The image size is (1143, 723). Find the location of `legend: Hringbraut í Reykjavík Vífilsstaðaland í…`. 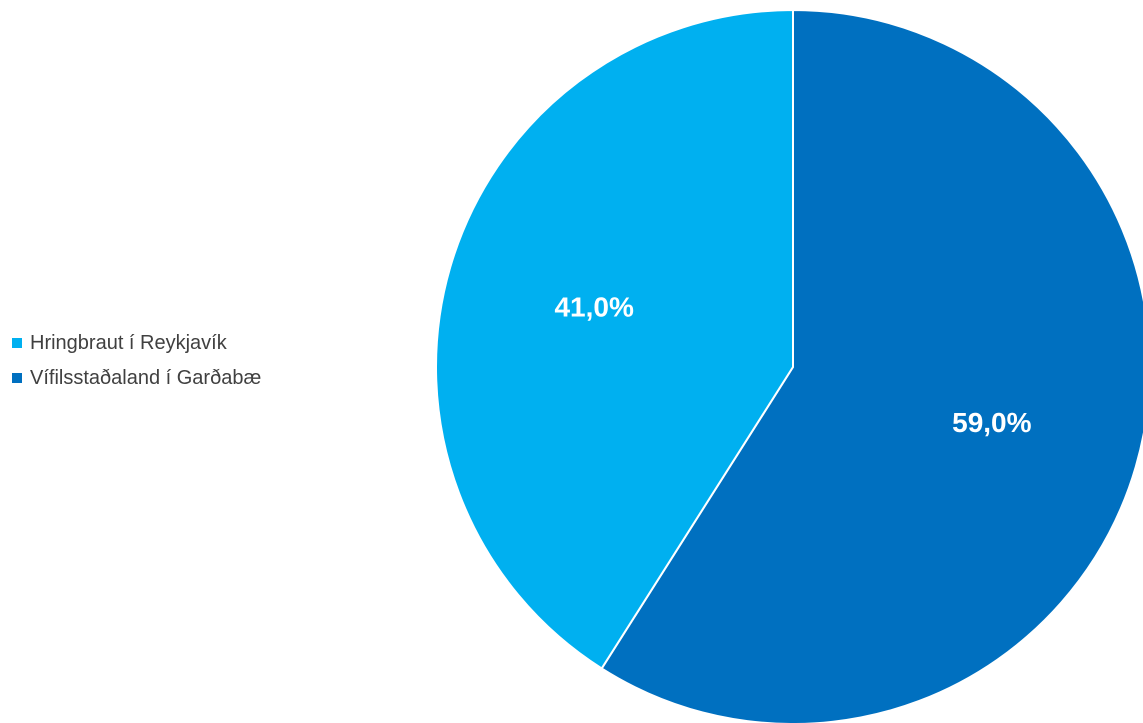

legend: Hringbraut í Reykjavík Vífilsstaðaland í… is located at coordinates (136, 365).